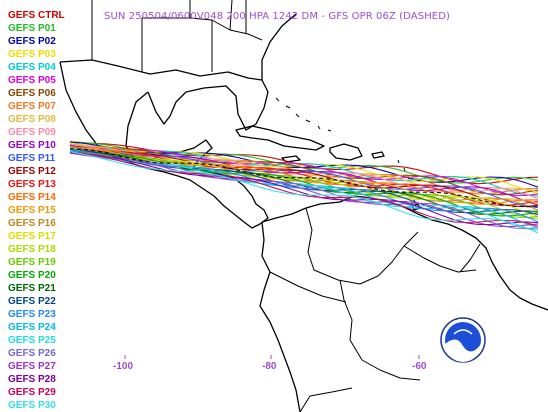 This screenshot has width=548, height=412. Describe the element at coordinates (164, 95) in the screenshot. I see `us-coastline` at that location.